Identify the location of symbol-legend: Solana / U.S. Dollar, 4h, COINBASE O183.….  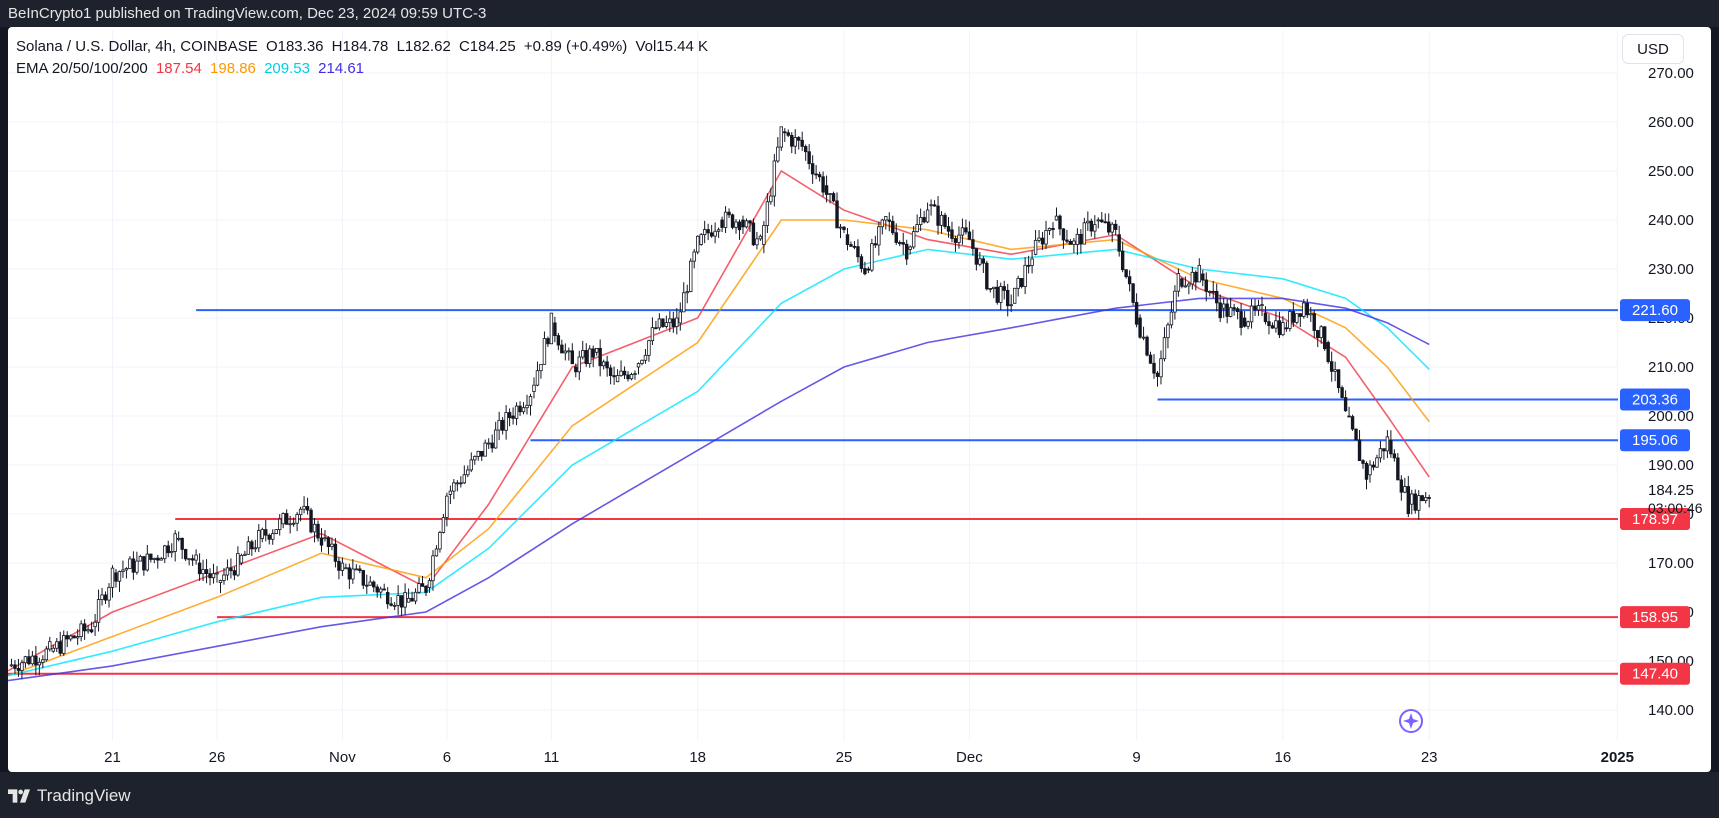
(364, 46).